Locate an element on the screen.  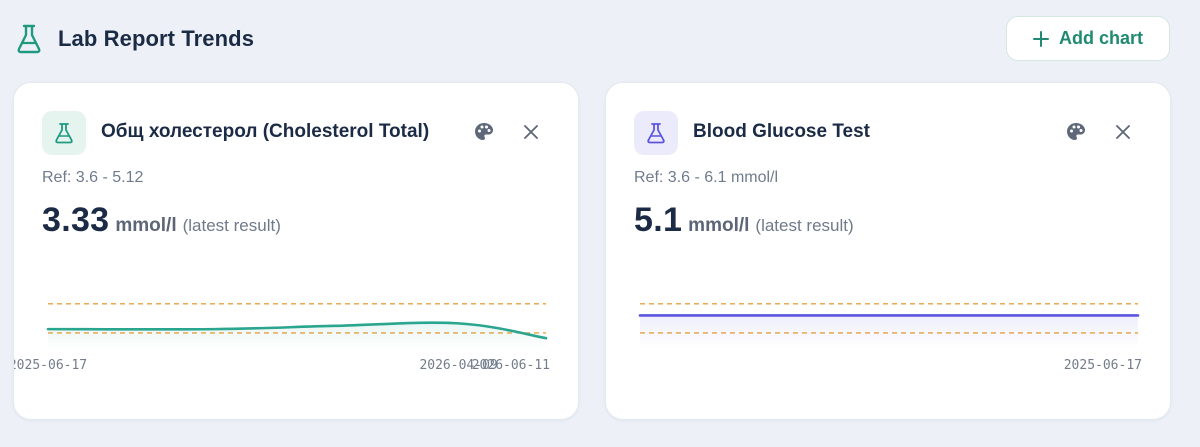
add-chart-button: Add chart is located at coordinates (1088, 38).